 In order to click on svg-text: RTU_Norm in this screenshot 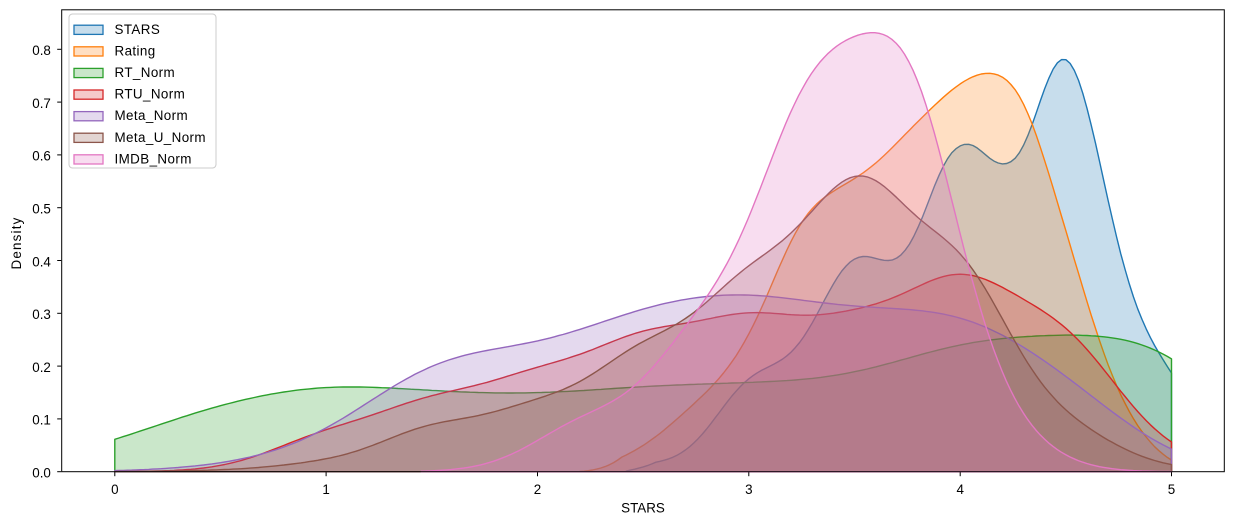, I will do `click(150, 94)`.